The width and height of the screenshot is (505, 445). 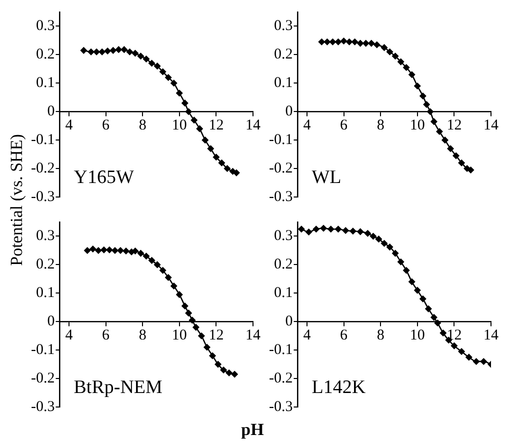 I want to click on x-axis-title: pH, so click(x=252, y=430).